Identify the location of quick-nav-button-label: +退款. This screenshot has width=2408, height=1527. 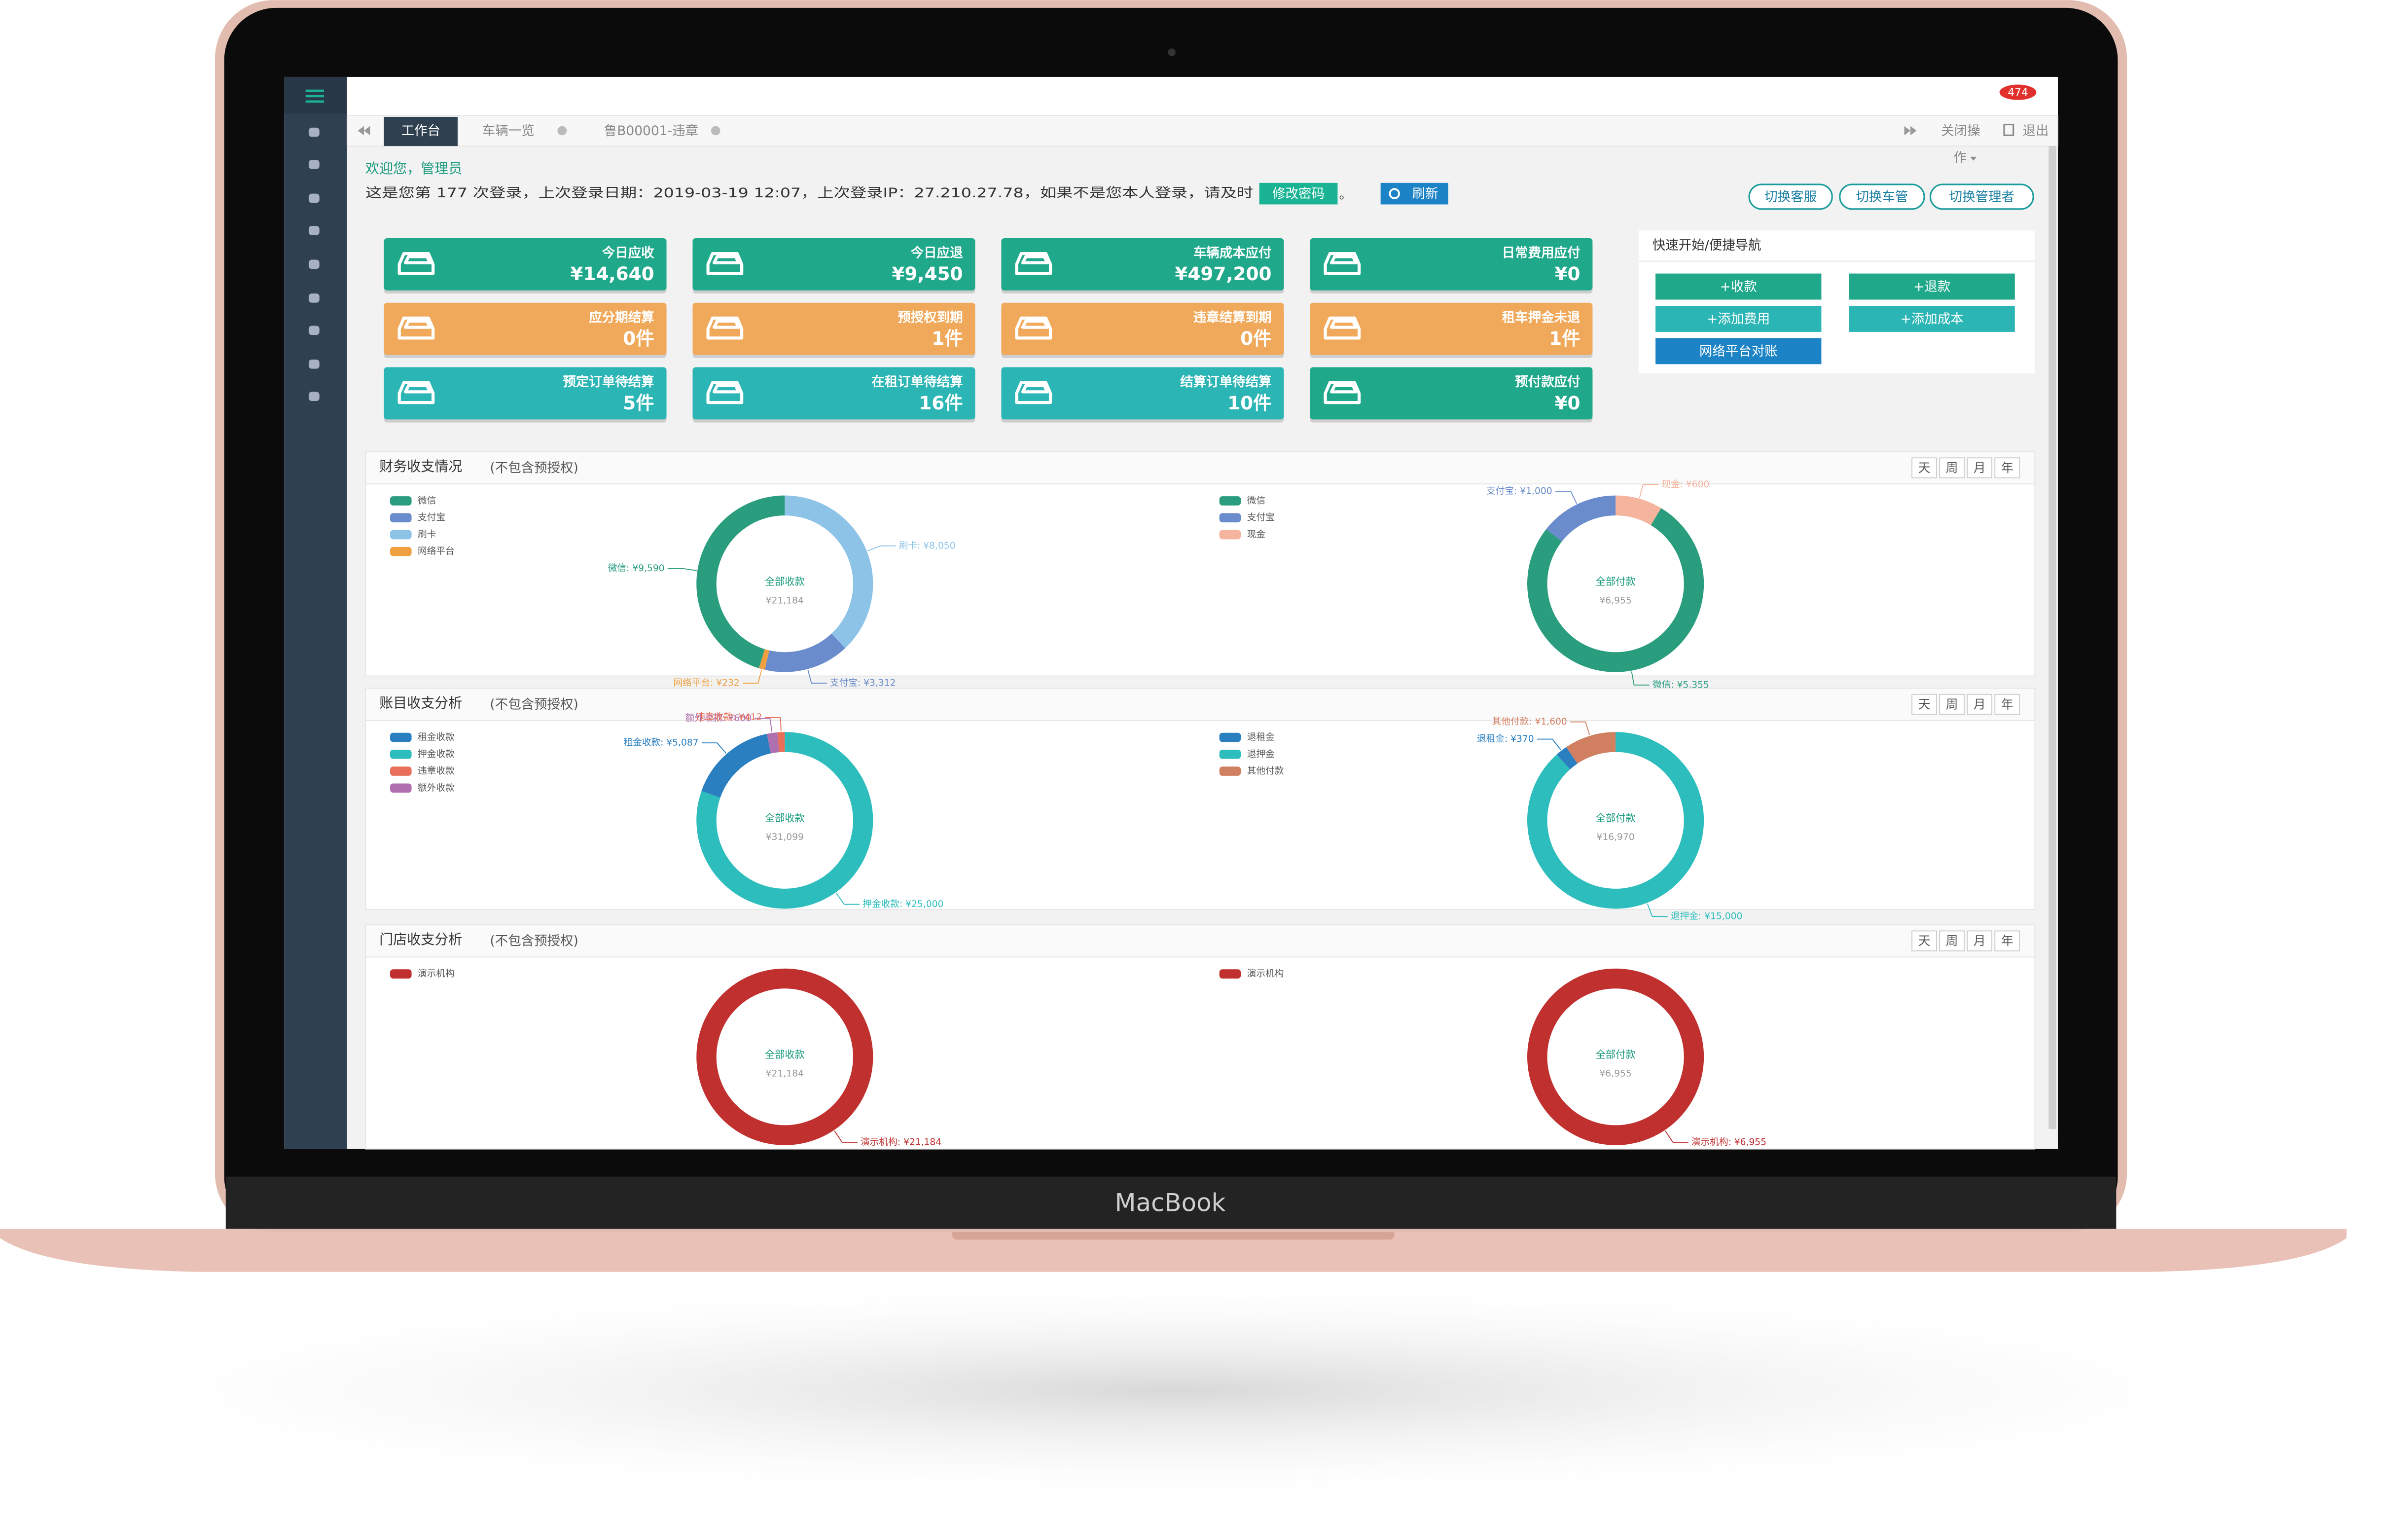
(1931, 286).